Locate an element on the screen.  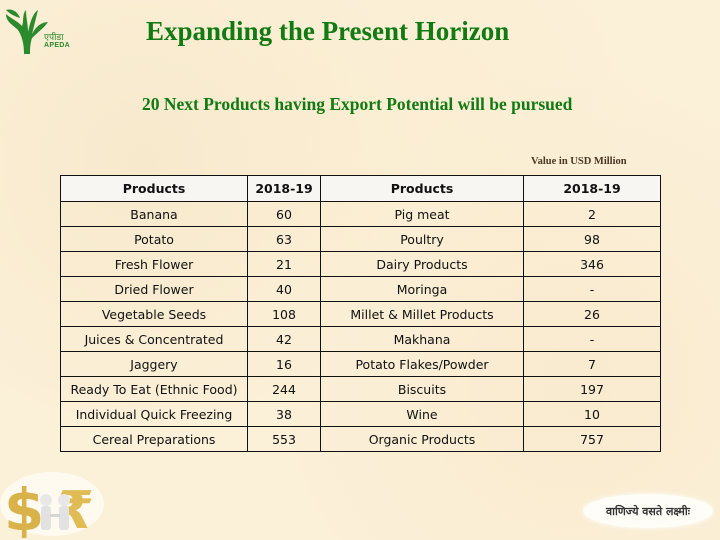
value-cell: 346 is located at coordinates (592, 264).